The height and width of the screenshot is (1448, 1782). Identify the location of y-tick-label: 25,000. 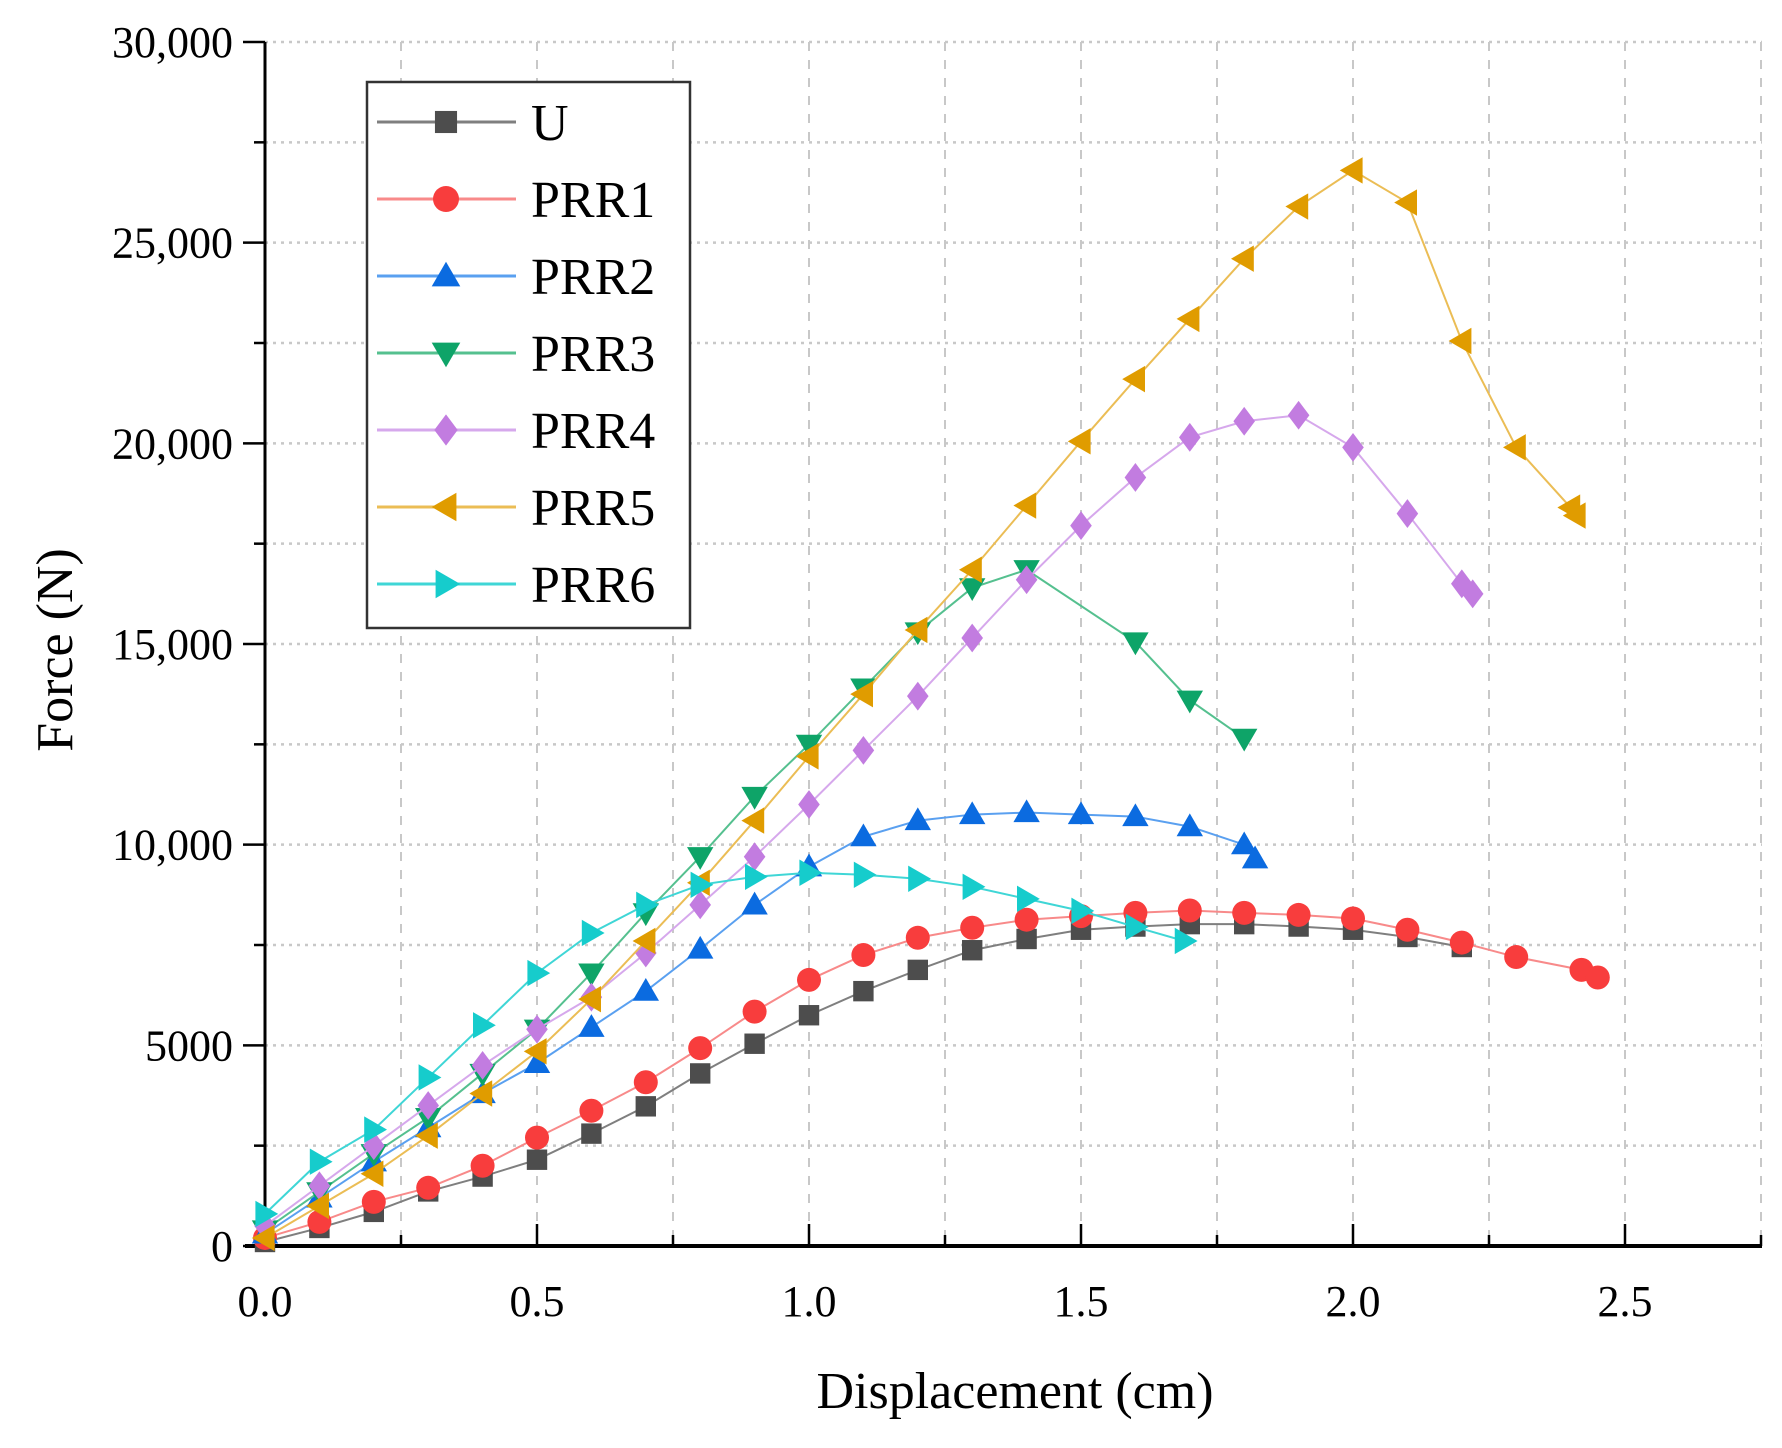
(172, 243).